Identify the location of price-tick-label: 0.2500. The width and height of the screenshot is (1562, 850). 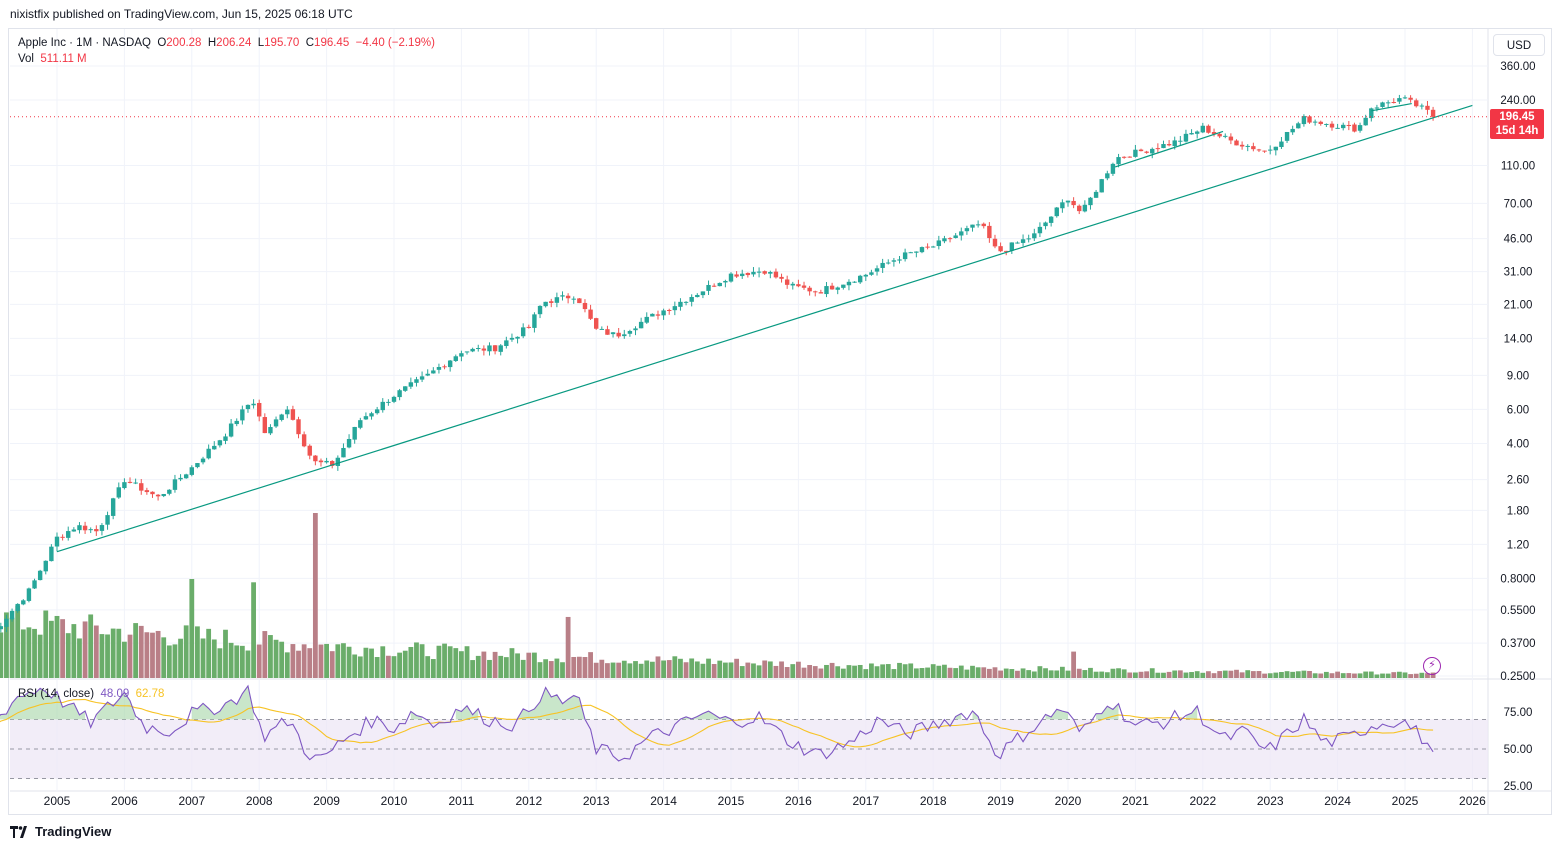
(1517, 677).